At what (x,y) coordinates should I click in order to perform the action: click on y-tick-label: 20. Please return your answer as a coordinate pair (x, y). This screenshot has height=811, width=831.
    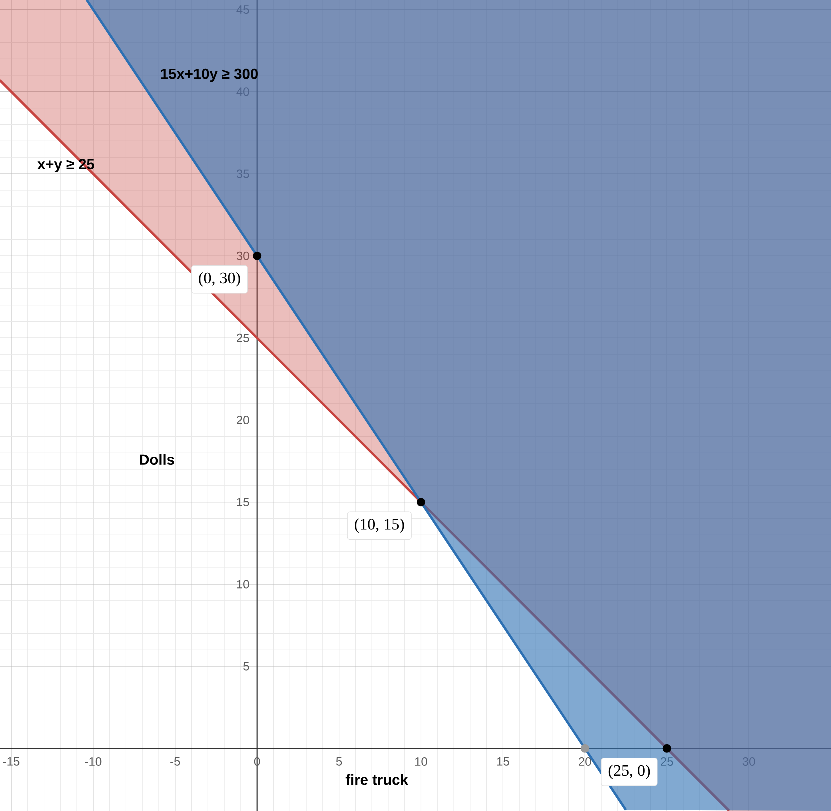
    Looking at the image, I should click on (243, 420).